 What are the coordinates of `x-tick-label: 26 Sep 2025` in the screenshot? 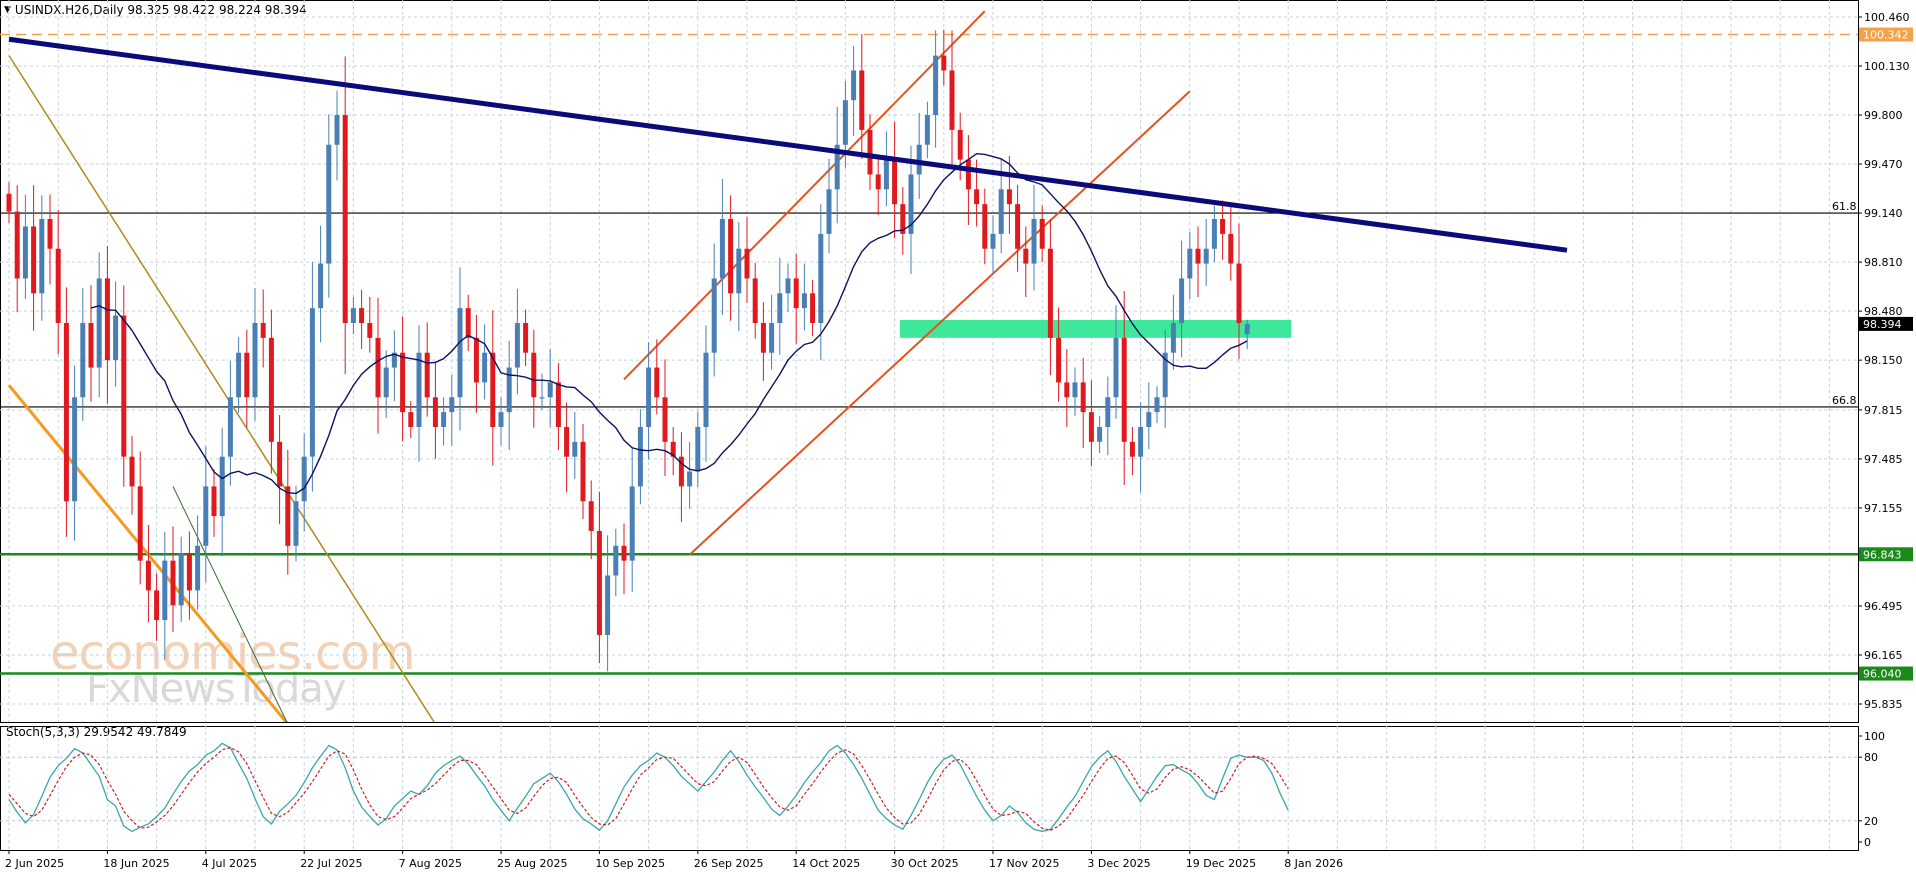 It's located at (729, 863).